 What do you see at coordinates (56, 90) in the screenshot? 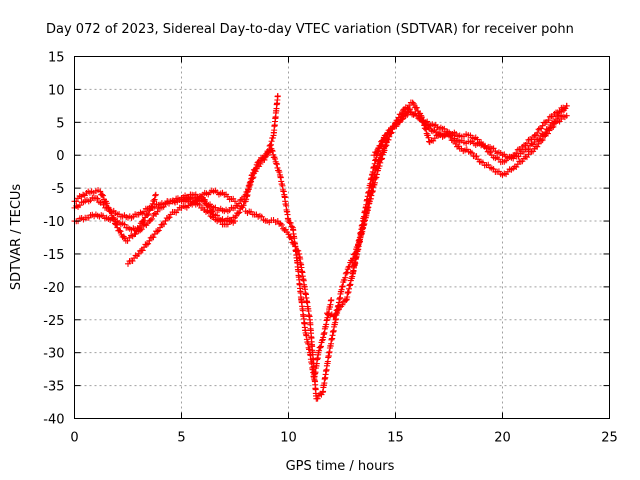
I see `y-tick-label: 10` at bounding box center [56, 90].